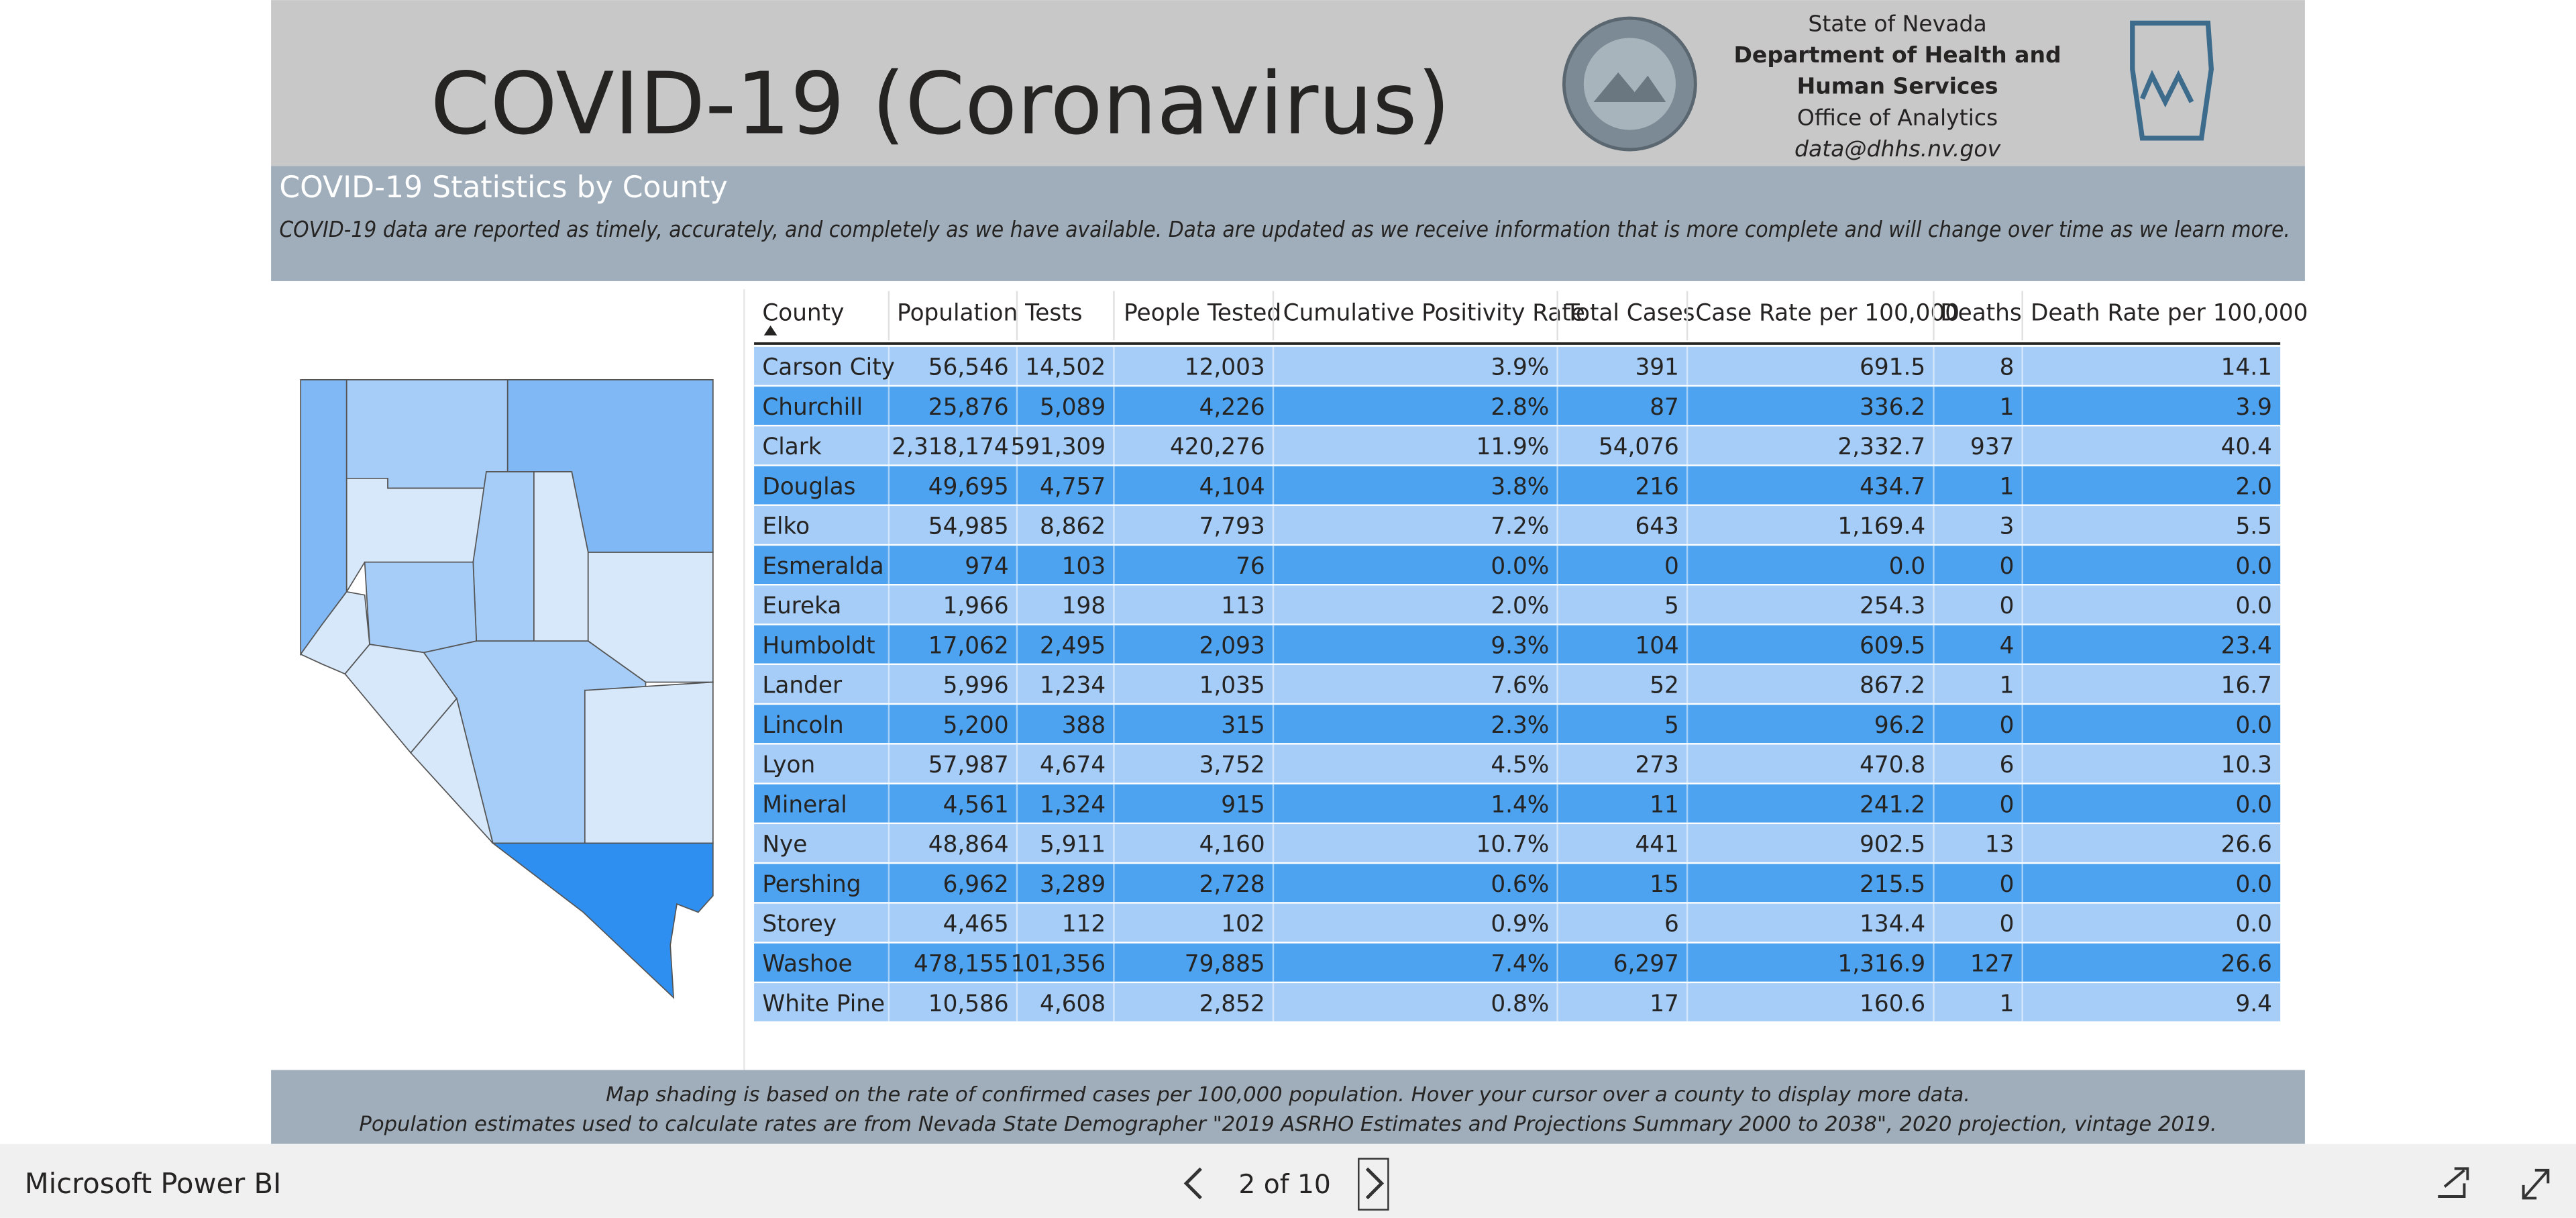  What do you see at coordinates (1671, 726) in the screenshot?
I see `table-cell: 5` at bounding box center [1671, 726].